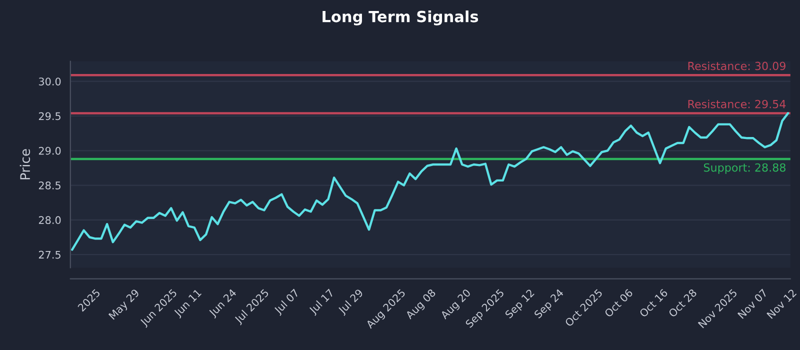 The height and width of the screenshot is (350, 800). What do you see at coordinates (619, 303) in the screenshot?
I see `x-tick-label: Oct 06` at bounding box center [619, 303].